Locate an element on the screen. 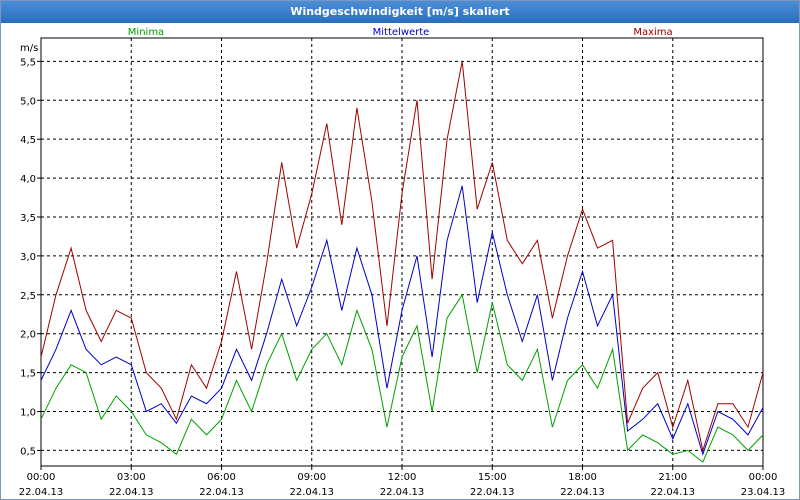 The width and height of the screenshot is (800, 500). y-tick-label: 1,5 is located at coordinates (28, 374).